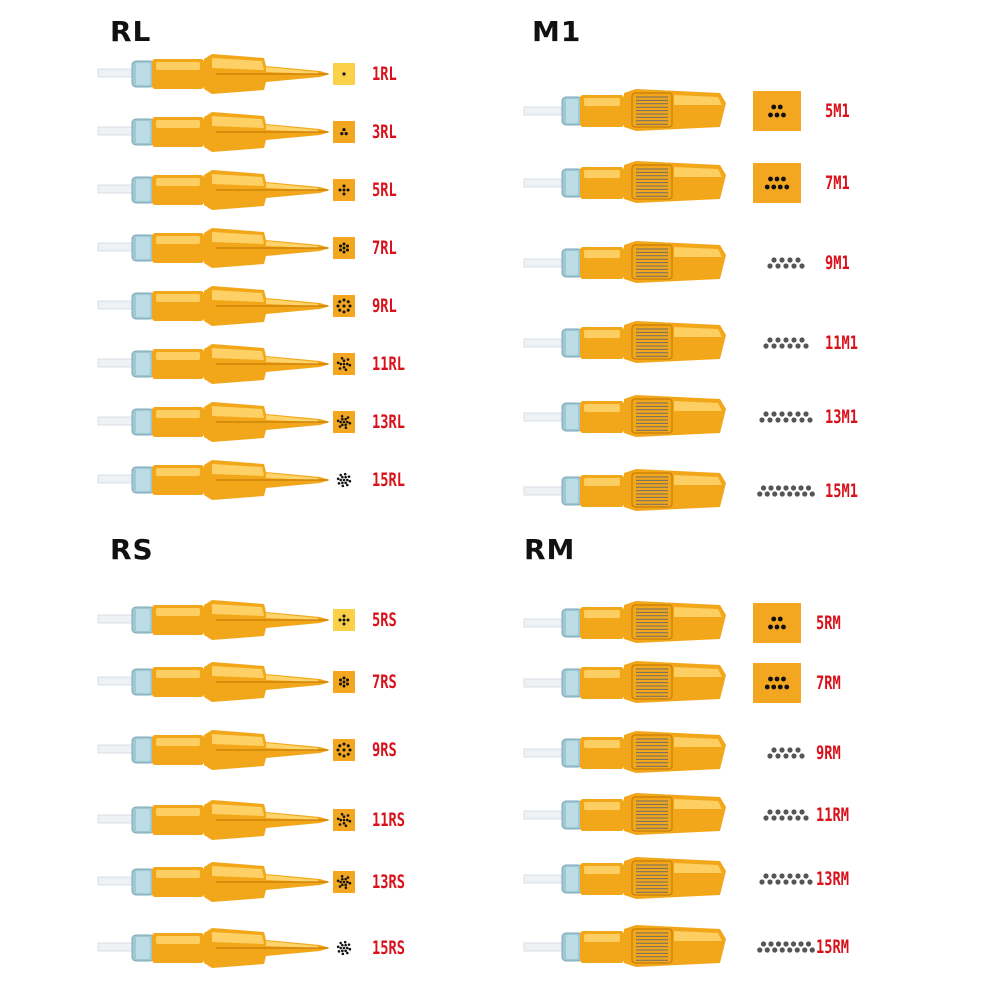  What do you see at coordinates (132, 549) in the screenshot?
I see `panel-title-rs: RS` at bounding box center [132, 549].